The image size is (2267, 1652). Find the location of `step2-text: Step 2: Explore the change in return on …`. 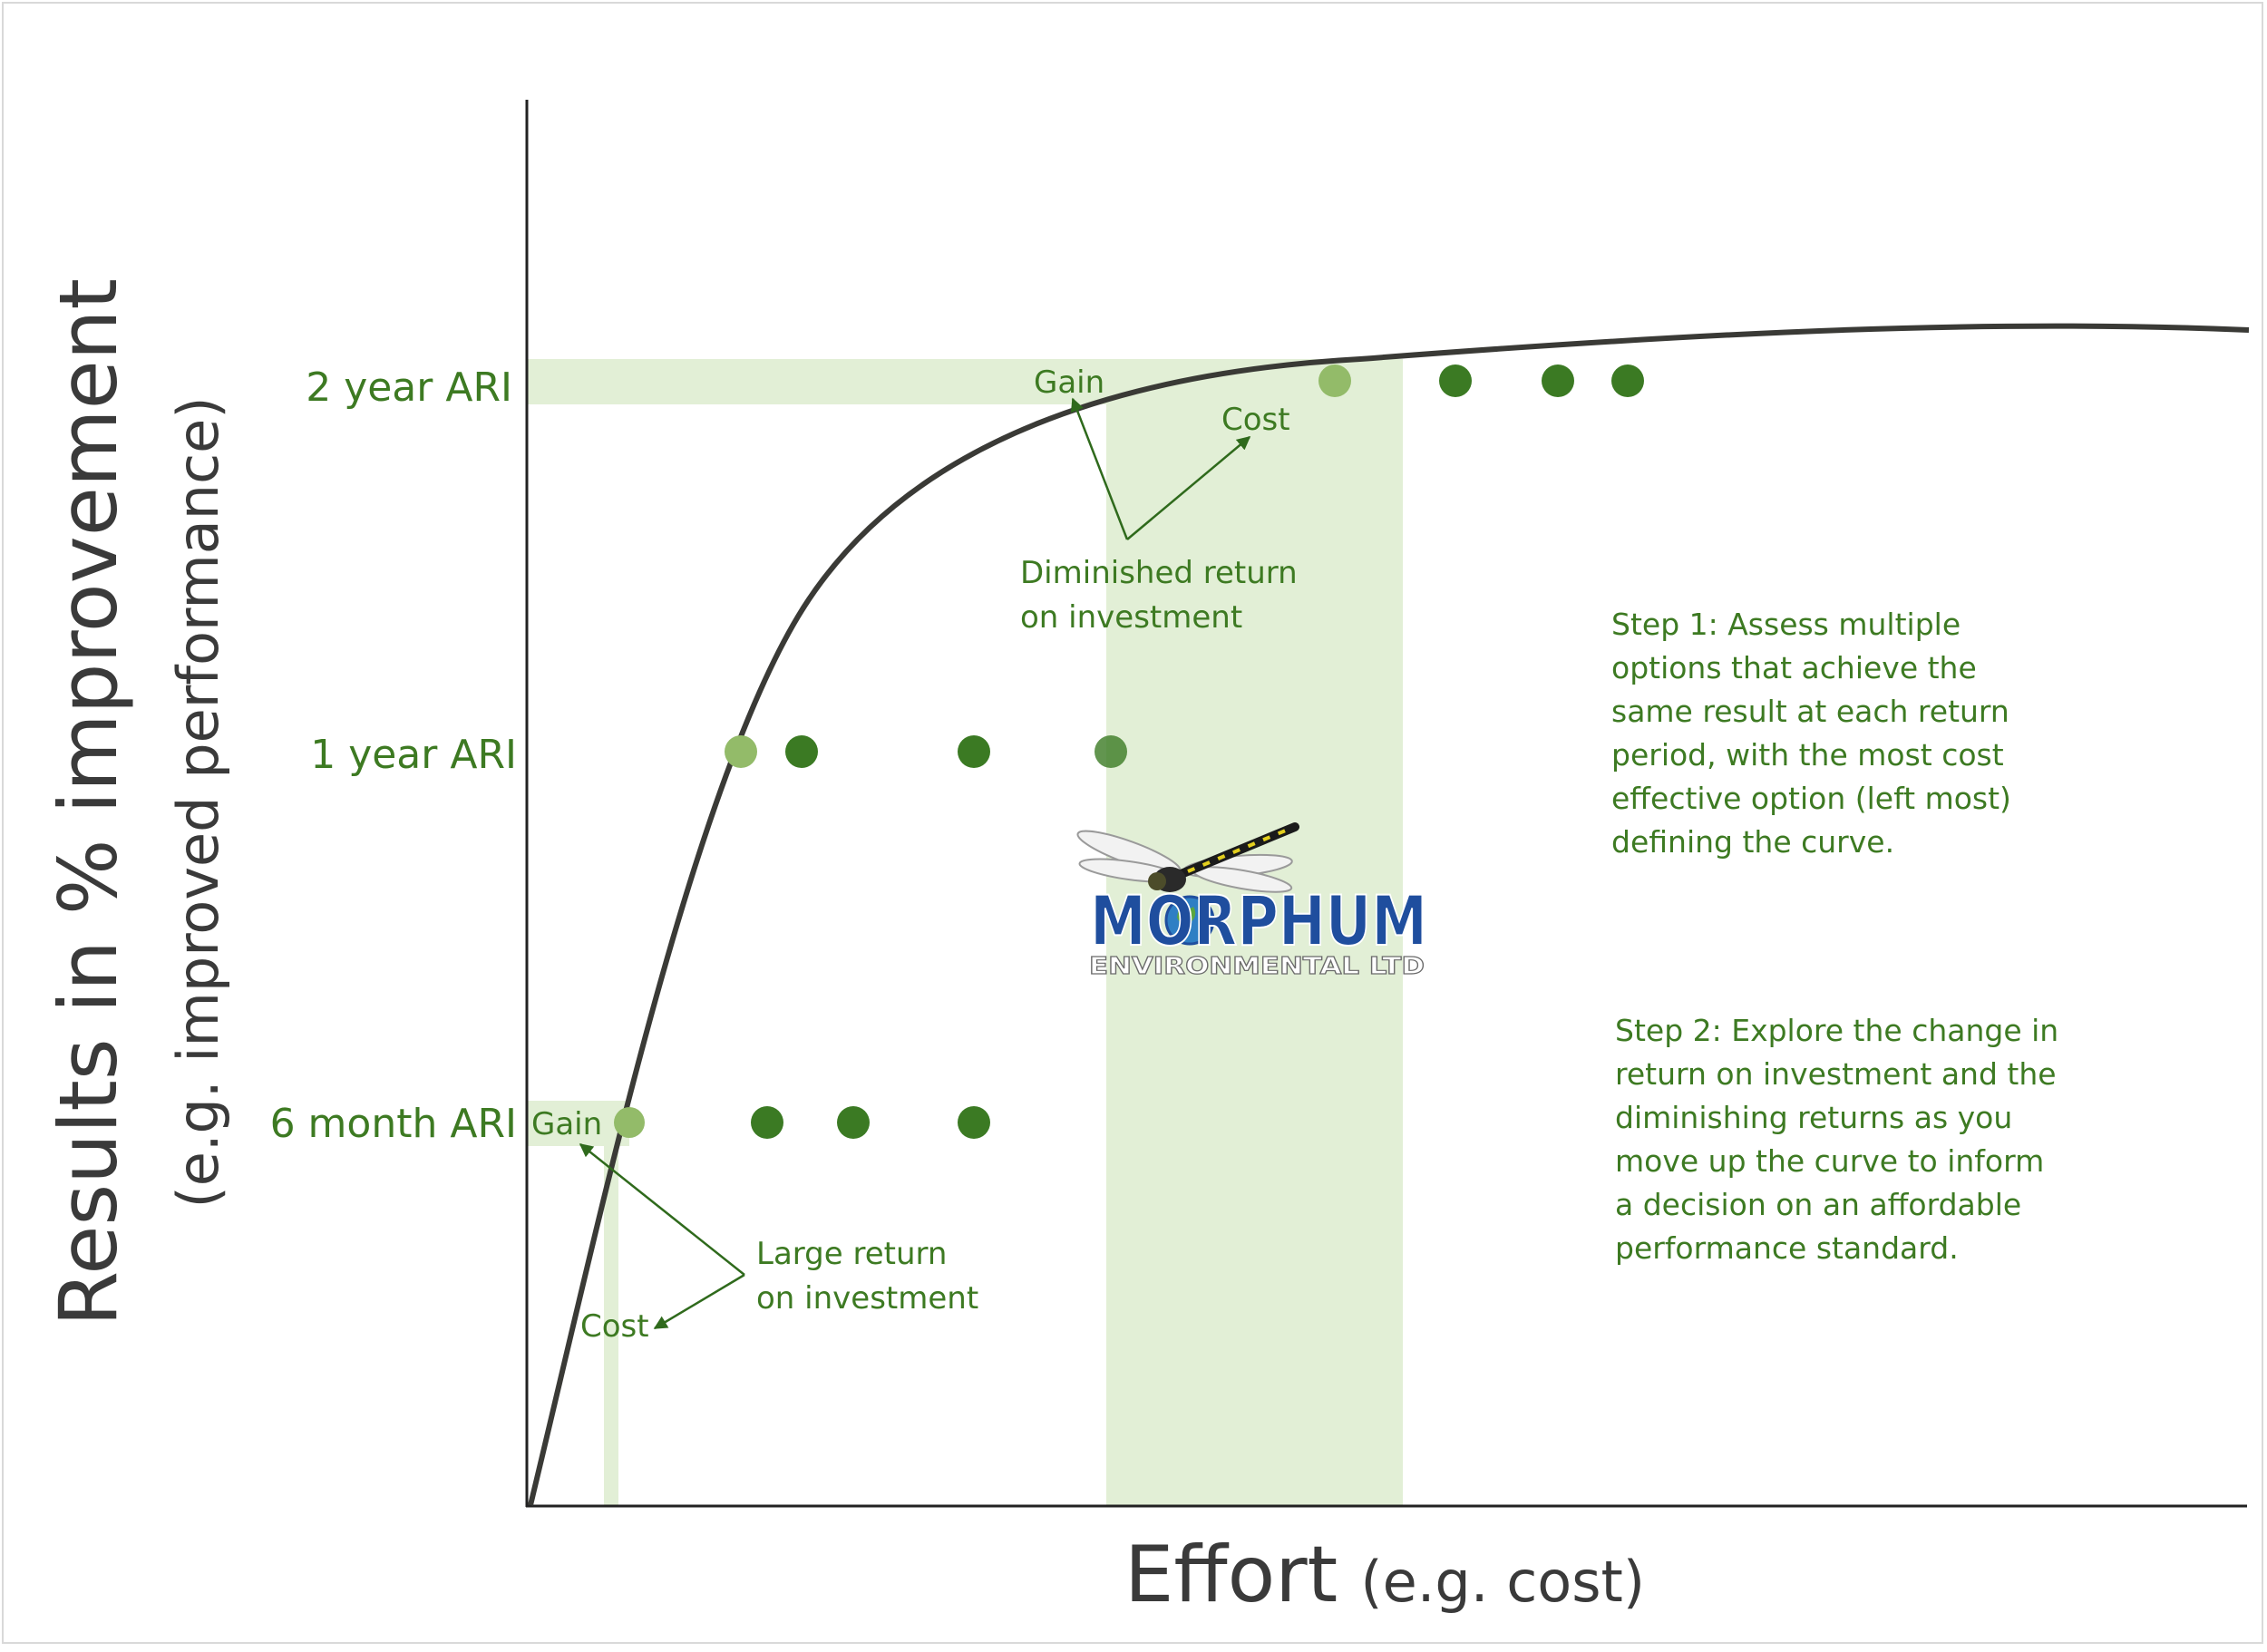

step2-text: Step 2: Explore the change in return on … is located at coordinates (1837, 1139).